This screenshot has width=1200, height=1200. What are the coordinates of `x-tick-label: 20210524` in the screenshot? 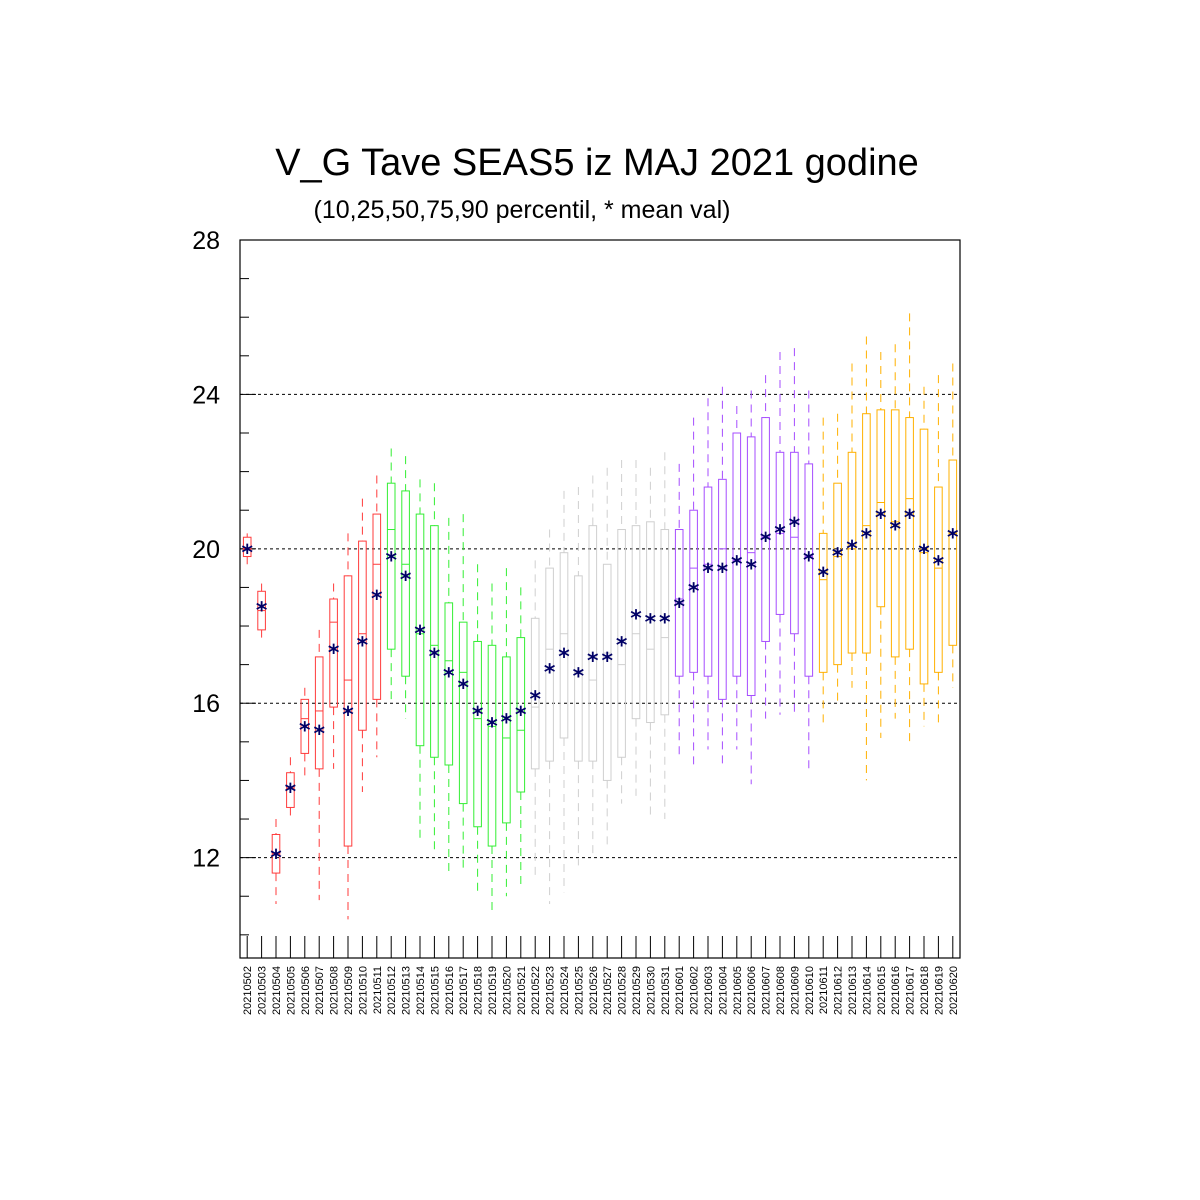 It's located at (565, 990).